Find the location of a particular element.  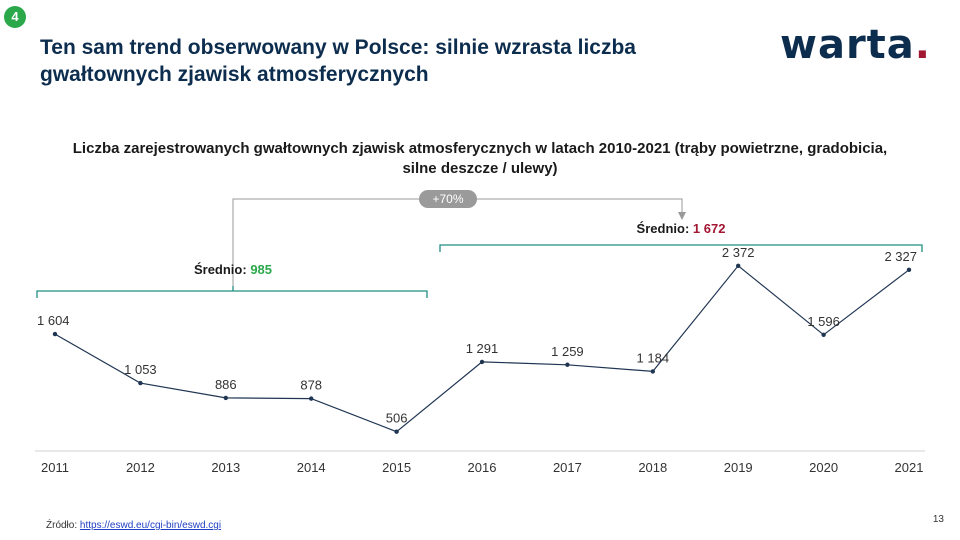

change-label: +70% is located at coordinates (447, 199).